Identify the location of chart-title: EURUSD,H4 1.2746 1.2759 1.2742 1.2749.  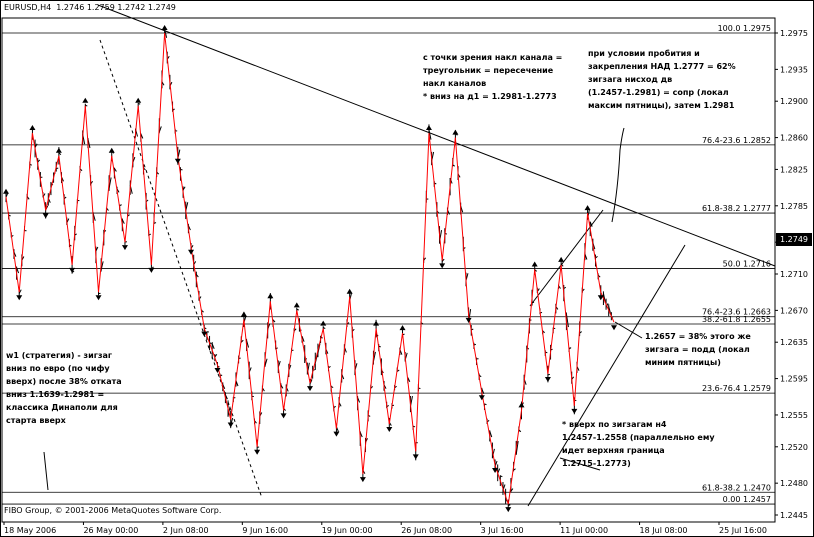
(90, 7).